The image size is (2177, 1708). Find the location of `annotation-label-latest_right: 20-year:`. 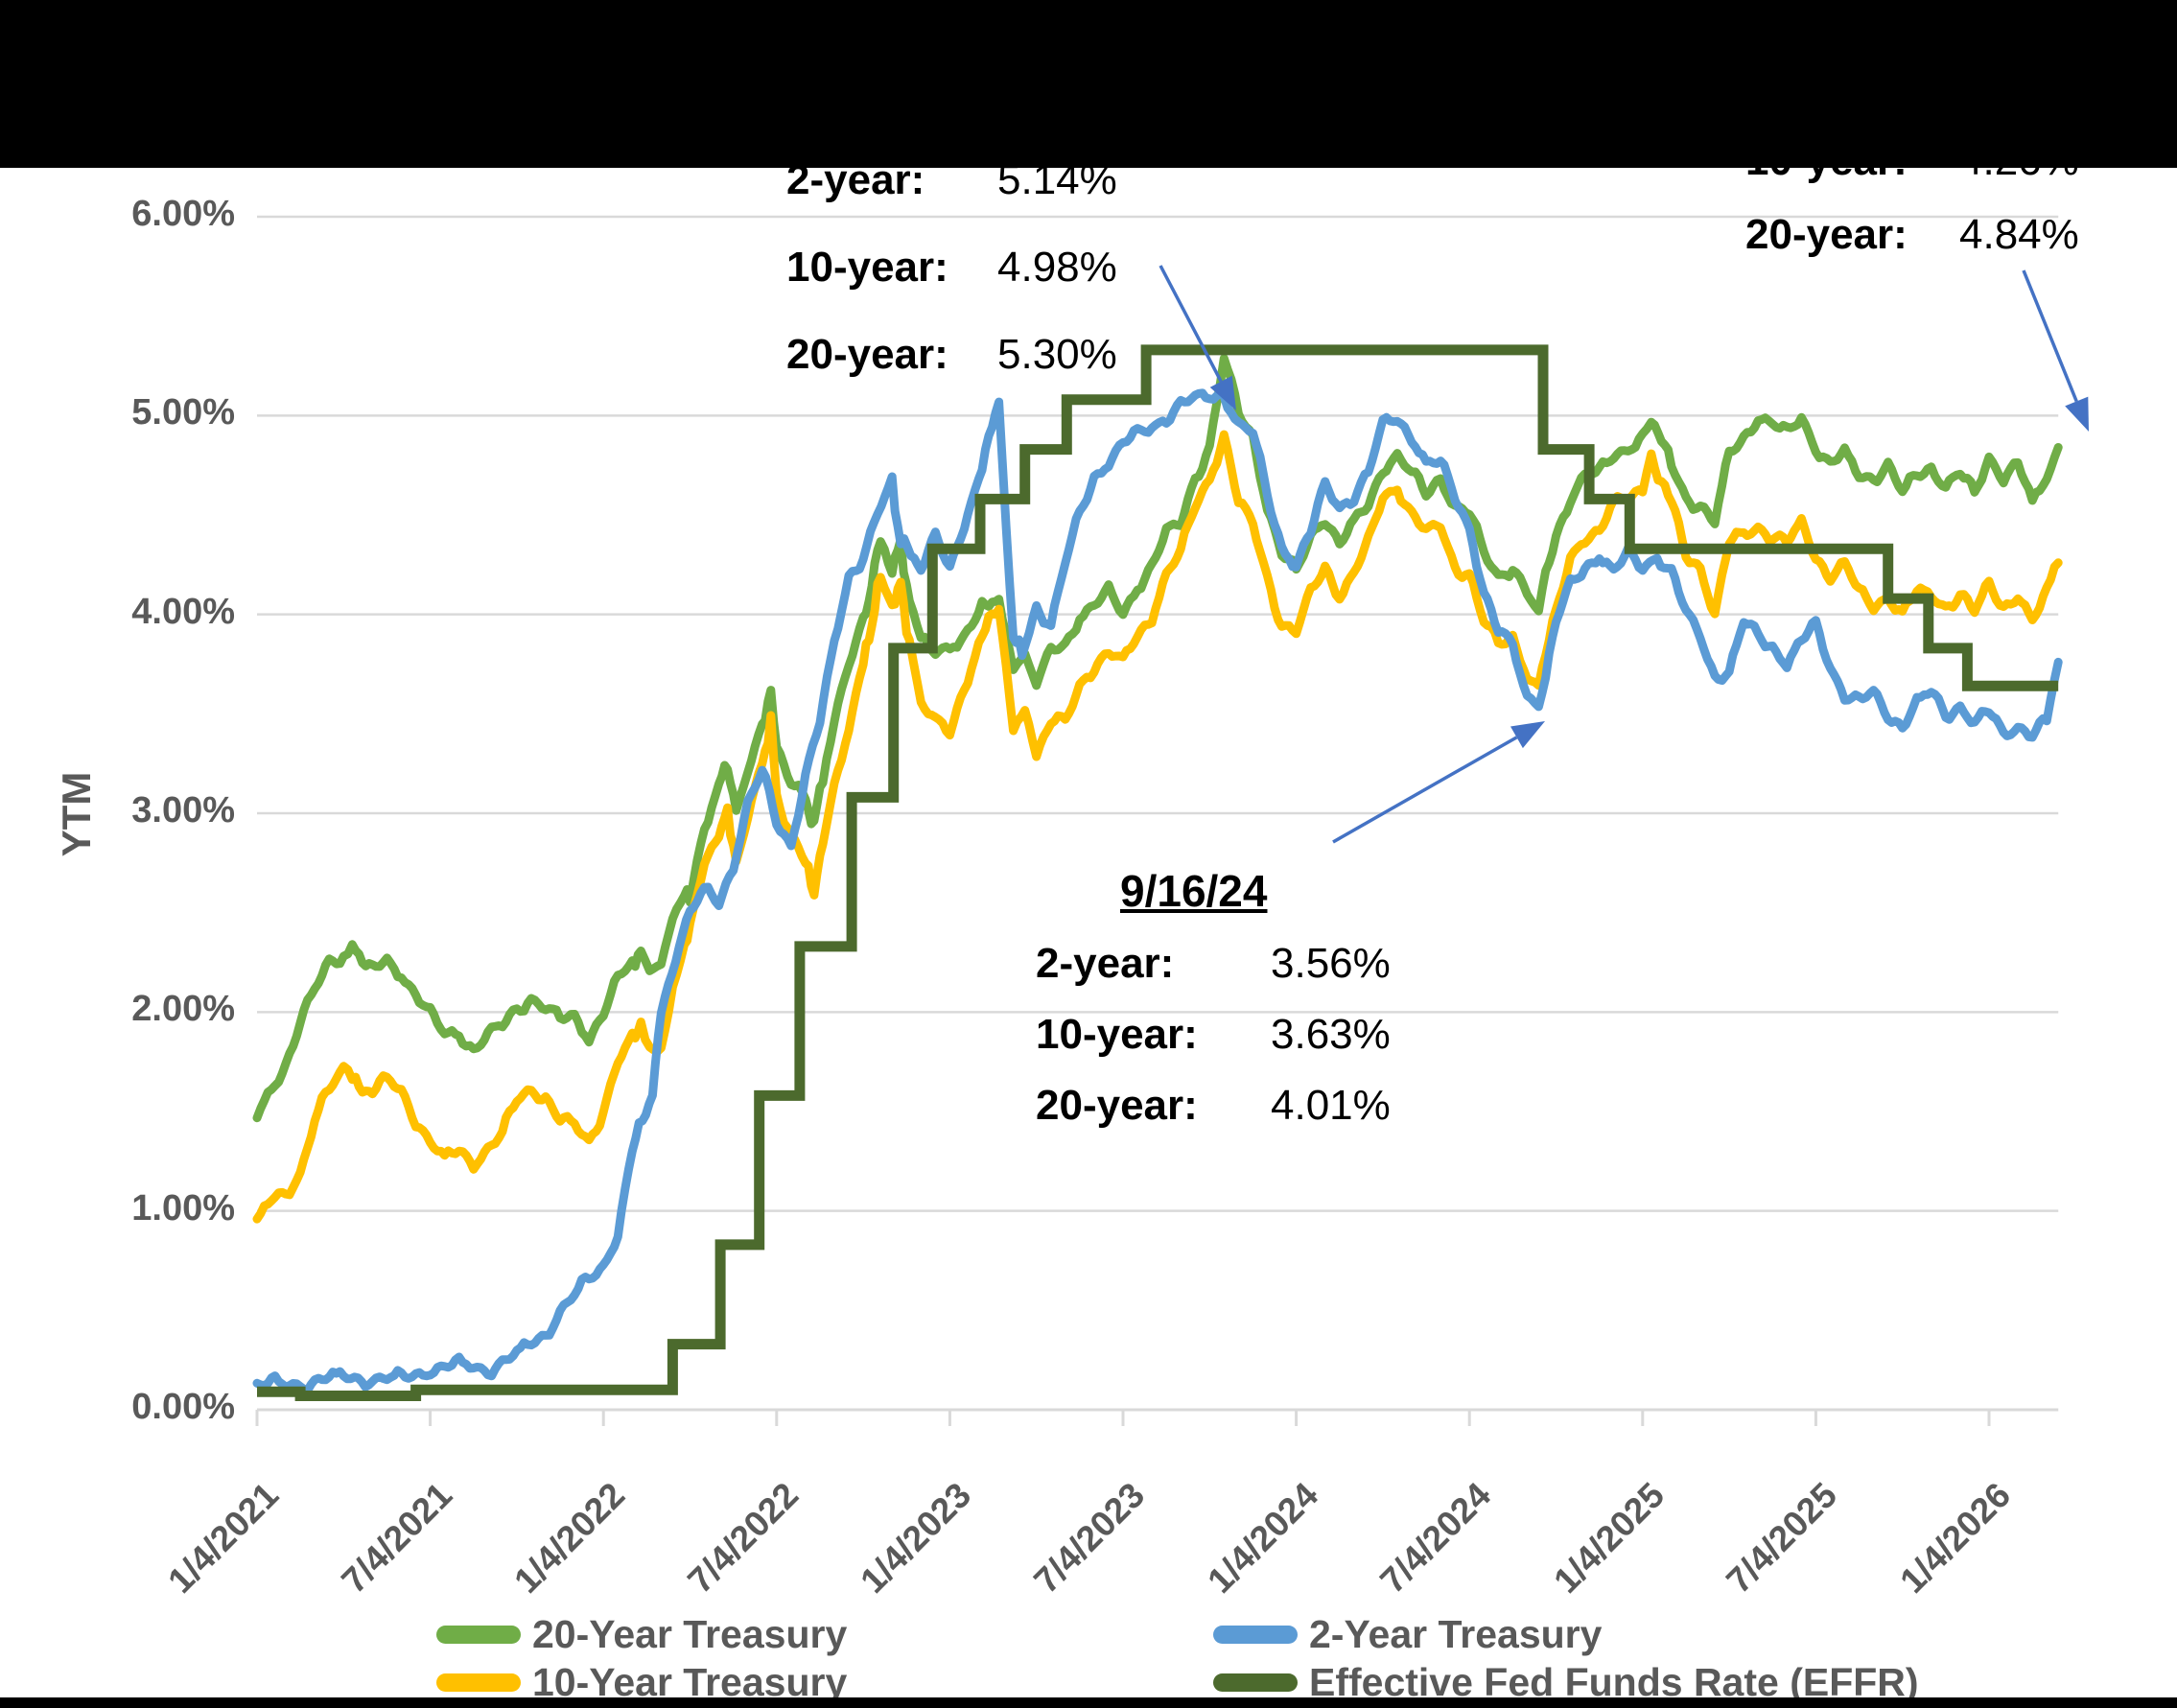

annotation-label-latest_right: 20-year: is located at coordinates (1826, 235).